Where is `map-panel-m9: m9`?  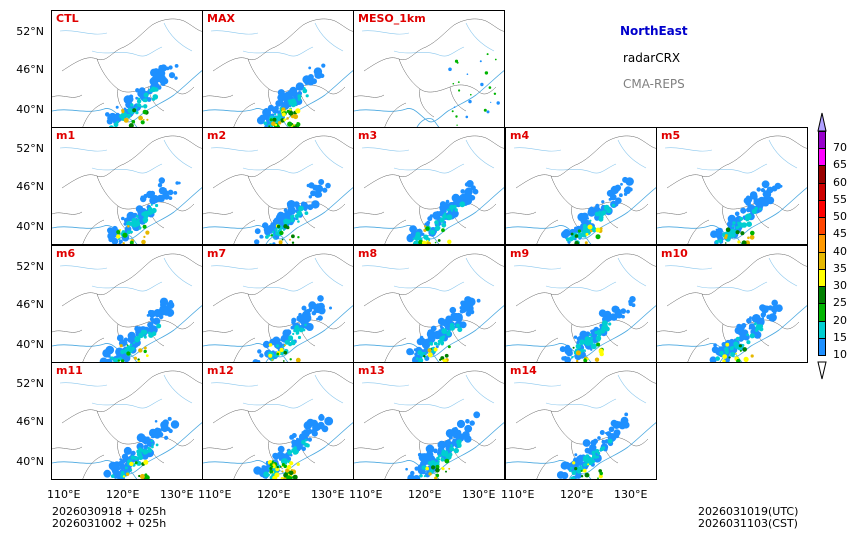 map-panel-m9: m9 is located at coordinates (581, 304).